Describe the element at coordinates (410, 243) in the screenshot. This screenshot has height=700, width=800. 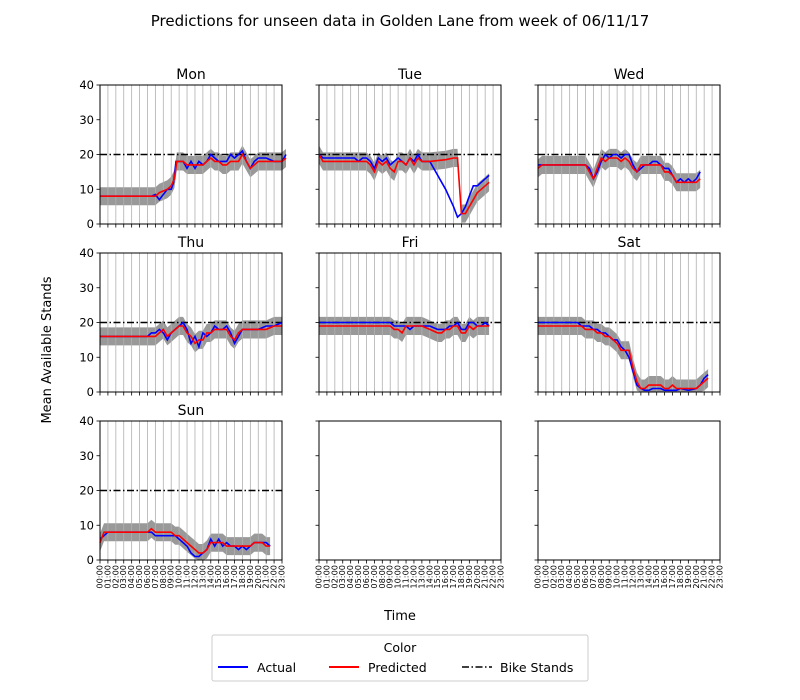
I see `panel-title: Fri` at that location.